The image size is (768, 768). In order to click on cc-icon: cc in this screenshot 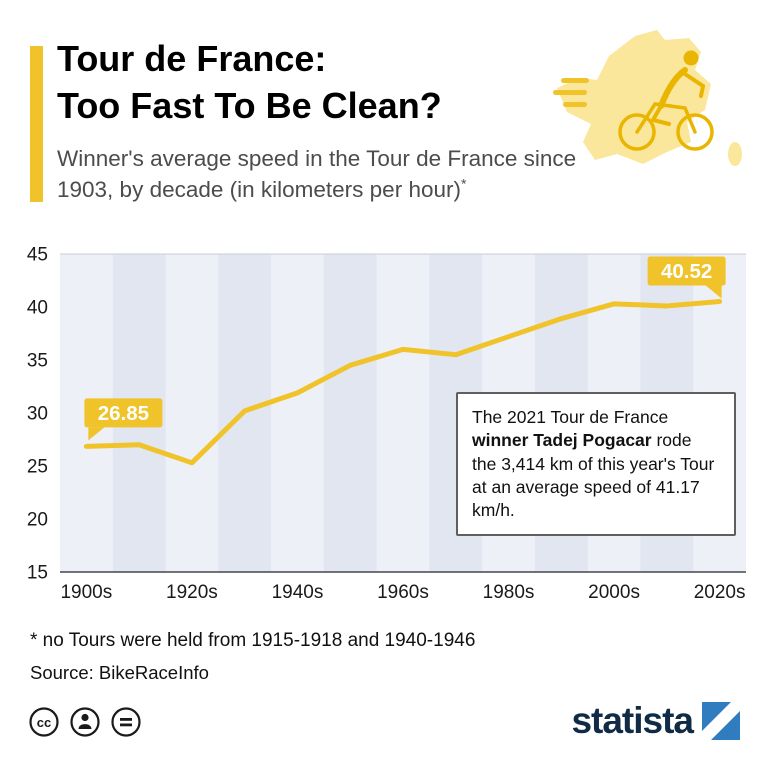, I will do `click(44, 722)`.